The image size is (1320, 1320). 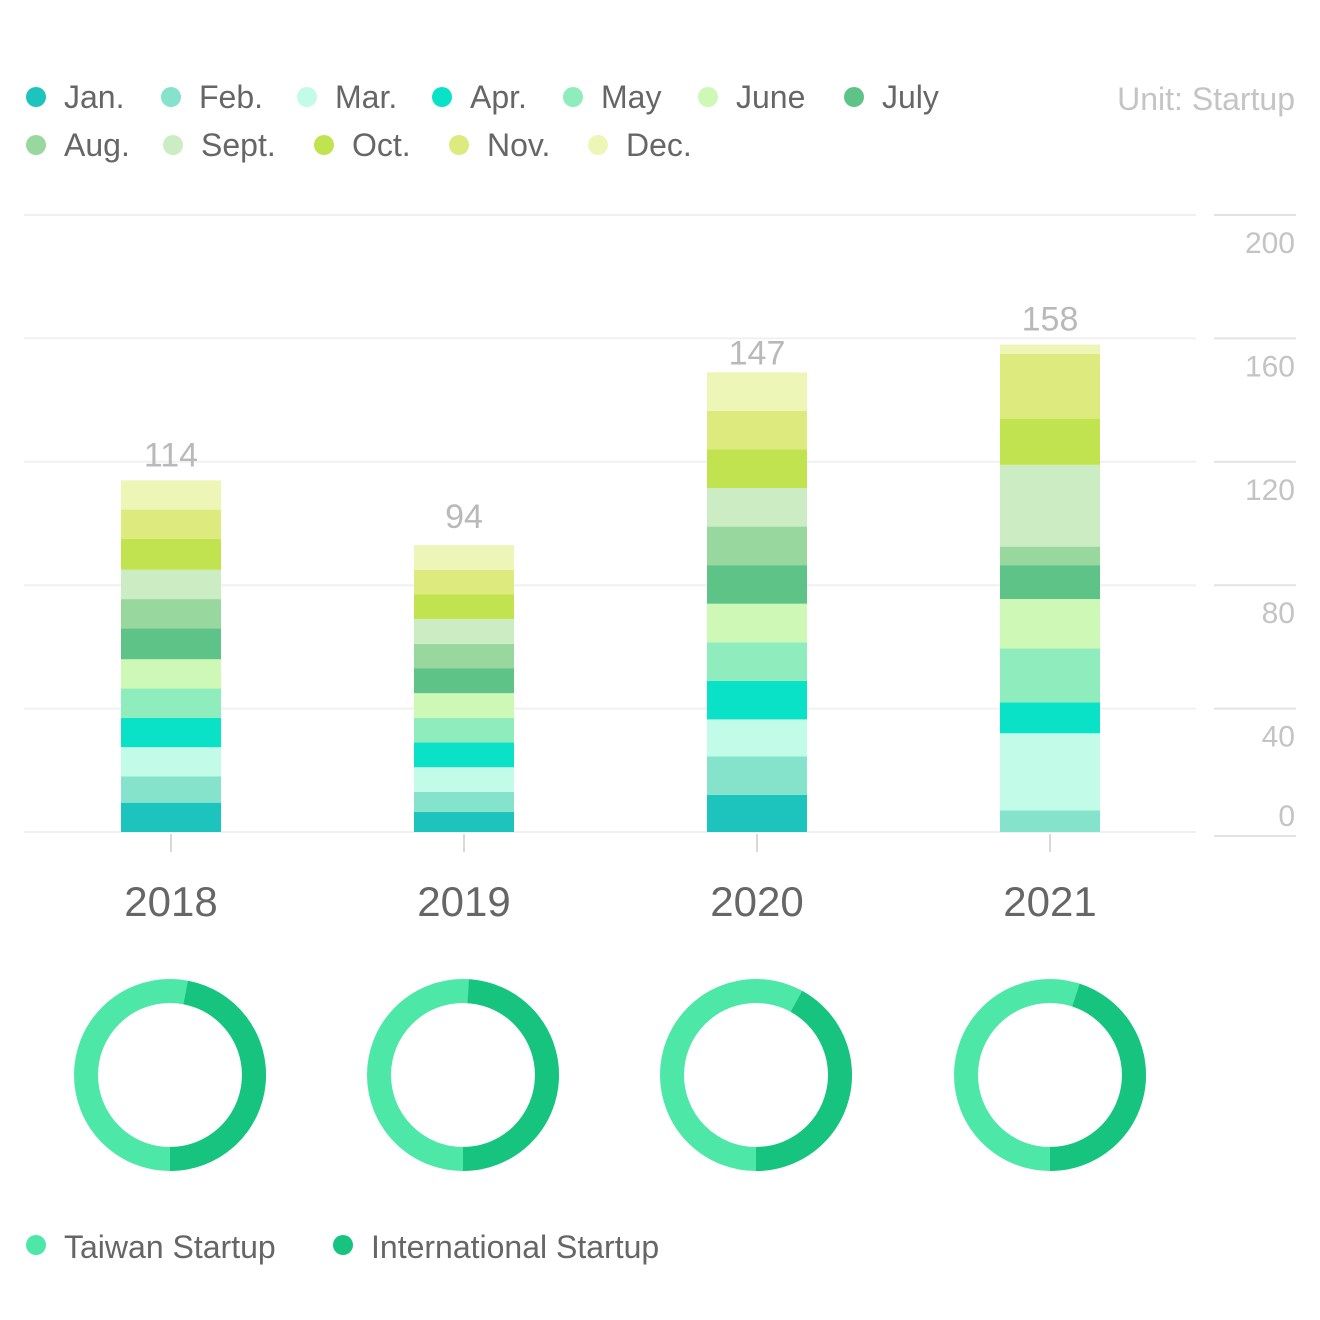 What do you see at coordinates (170, 901) in the screenshot?
I see `x-tick-label: 2018` at bounding box center [170, 901].